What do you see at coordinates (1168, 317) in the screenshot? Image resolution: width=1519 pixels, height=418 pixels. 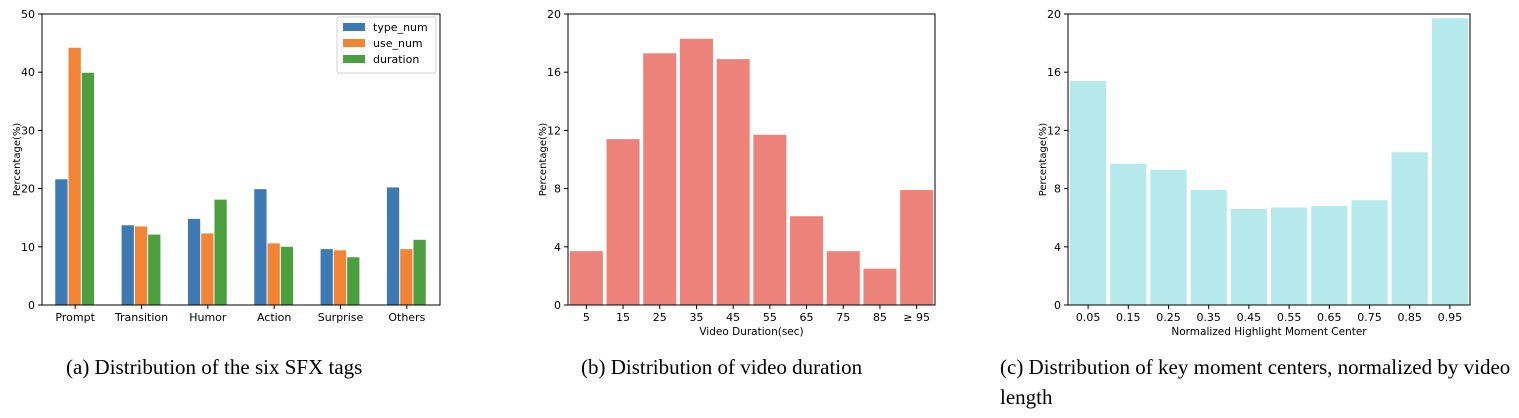 I see `x-tick-label: 0.25` at bounding box center [1168, 317].